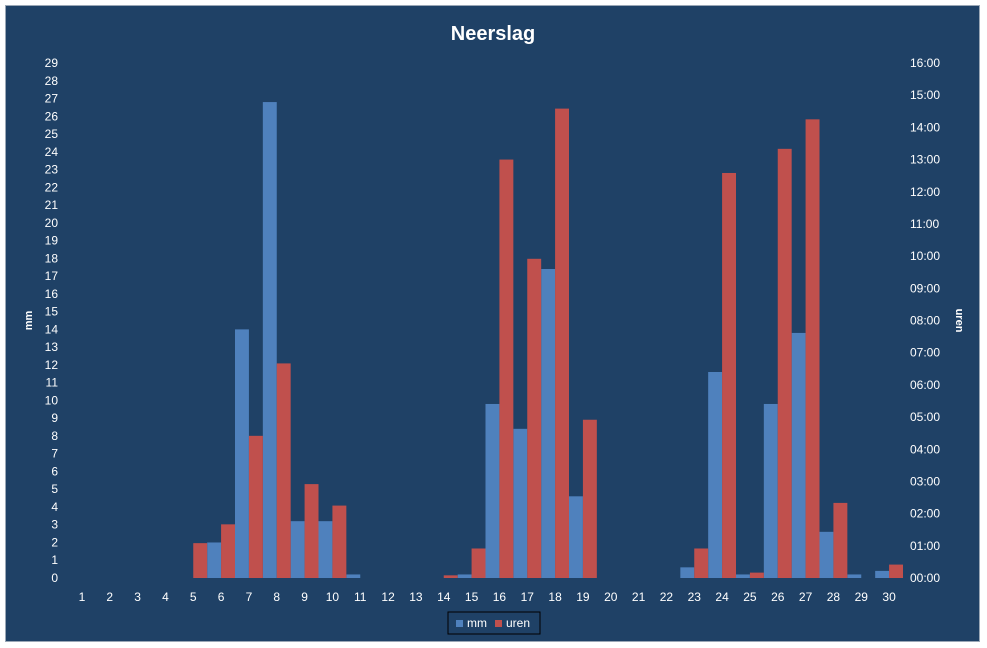 The width and height of the screenshot is (987, 648). What do you see at coordinates (583, 597) in the screenshot?
I see `x-tick-label: 19` at bounding box center [583, 597].